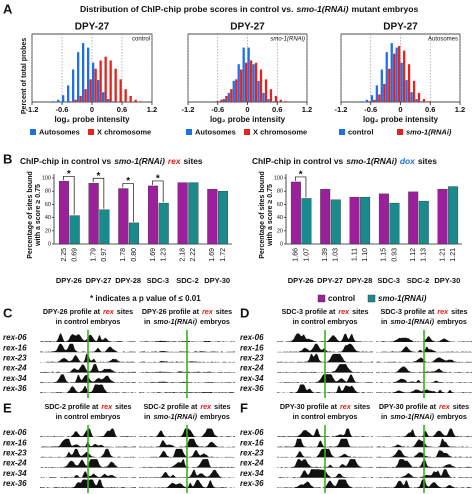  What do you see at coordinates (186, 406) in the screenshot?
I see `track-title: SDC-2 profile at rex sites` at bounding box center [186, 406].